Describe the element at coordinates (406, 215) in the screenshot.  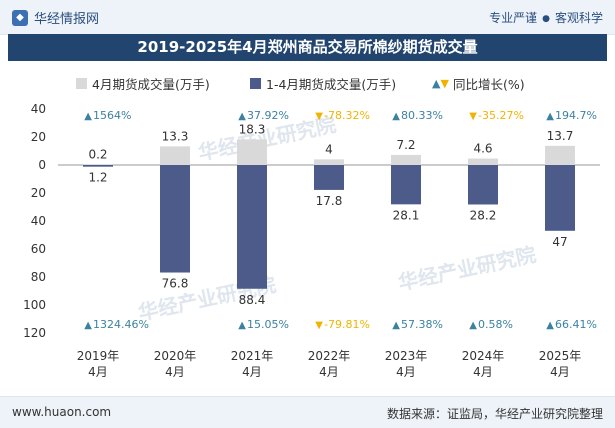
I see `data-label-ytd: 28.1` at that location.